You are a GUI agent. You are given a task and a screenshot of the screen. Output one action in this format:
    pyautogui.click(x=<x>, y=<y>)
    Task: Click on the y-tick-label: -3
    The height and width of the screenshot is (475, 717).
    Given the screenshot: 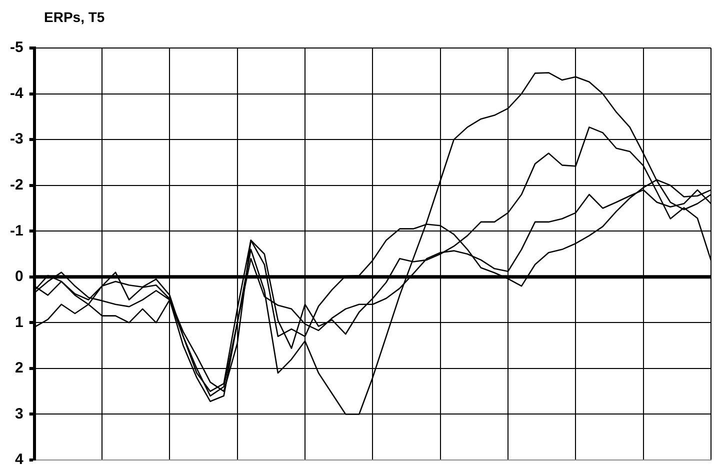 What is the action you would take?
    pyautogui.click(x=17, y=139)
    